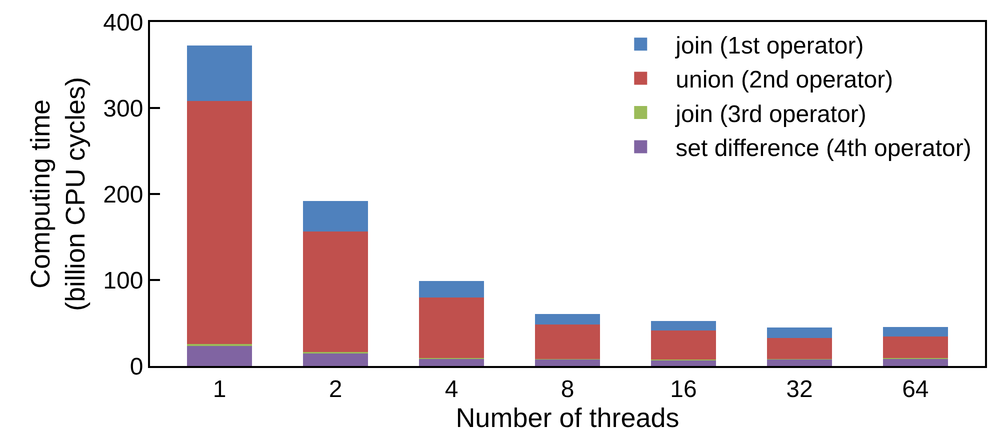 The height and width of the screenshot is (448, 993). Describe the element at coordinates (915, 389) in the screenshot. I see `x-tick-label: 64` at that location.